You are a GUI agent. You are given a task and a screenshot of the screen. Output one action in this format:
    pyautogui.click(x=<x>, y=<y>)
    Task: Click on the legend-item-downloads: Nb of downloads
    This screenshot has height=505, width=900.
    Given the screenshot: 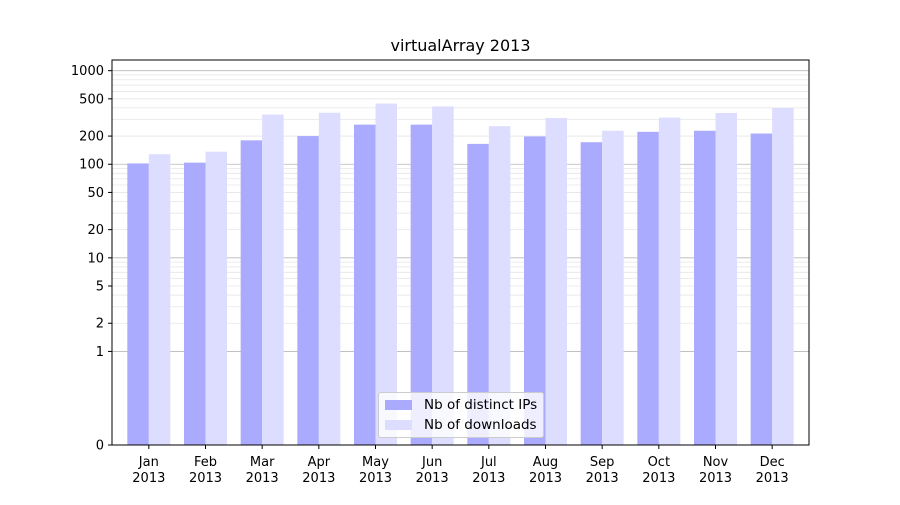 What is the action you would take?
    pyautogui.click(x=461, y=425)
    